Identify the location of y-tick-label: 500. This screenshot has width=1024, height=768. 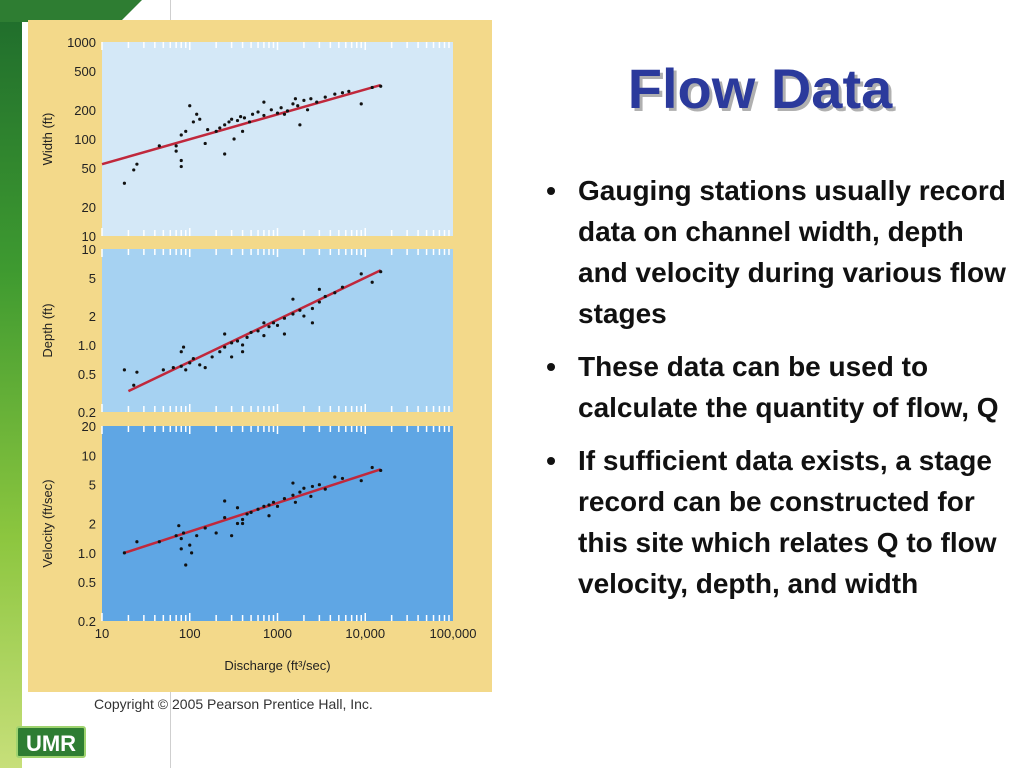
(85, 71).